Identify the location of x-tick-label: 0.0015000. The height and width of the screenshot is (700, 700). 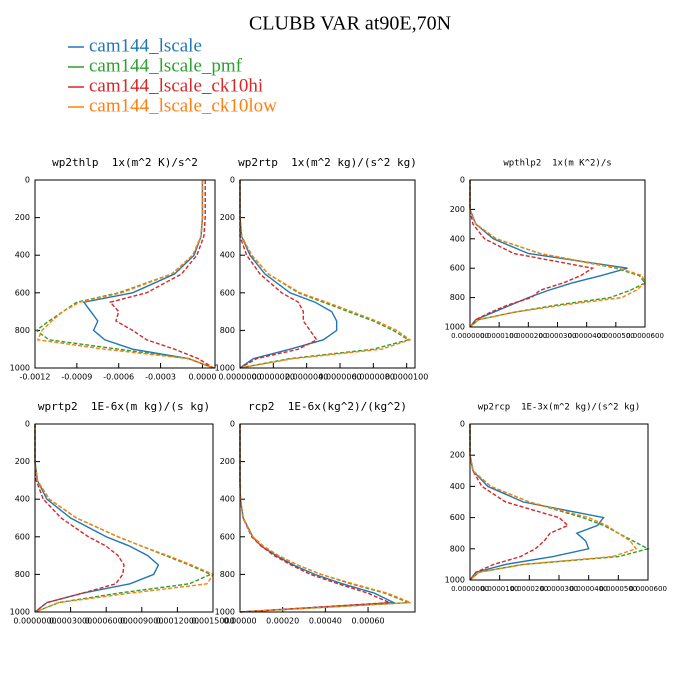
(212, 621).